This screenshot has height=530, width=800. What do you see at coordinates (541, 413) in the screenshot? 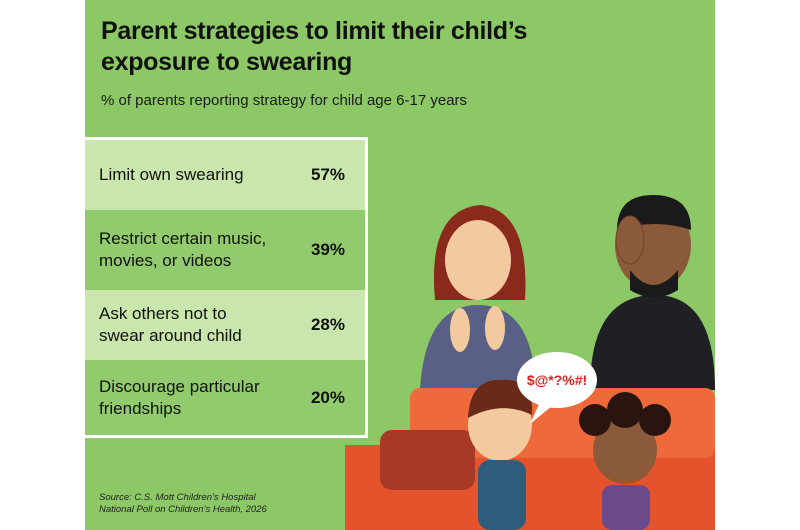
I see `speech-tail` at bounding box center [541, 413].